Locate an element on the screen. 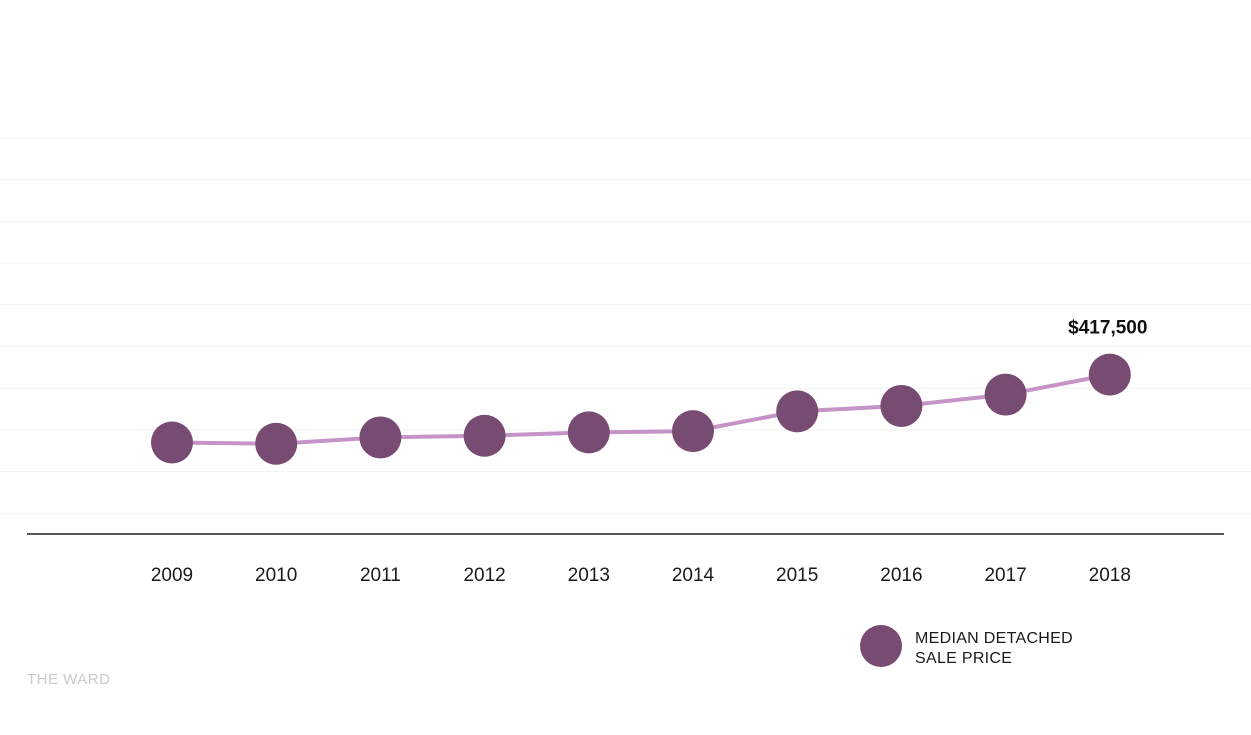 Image resolution: width=1251 pixels, height=735 pixels. data-label-2018: $417,500 is located at coordinates (1107, 328).